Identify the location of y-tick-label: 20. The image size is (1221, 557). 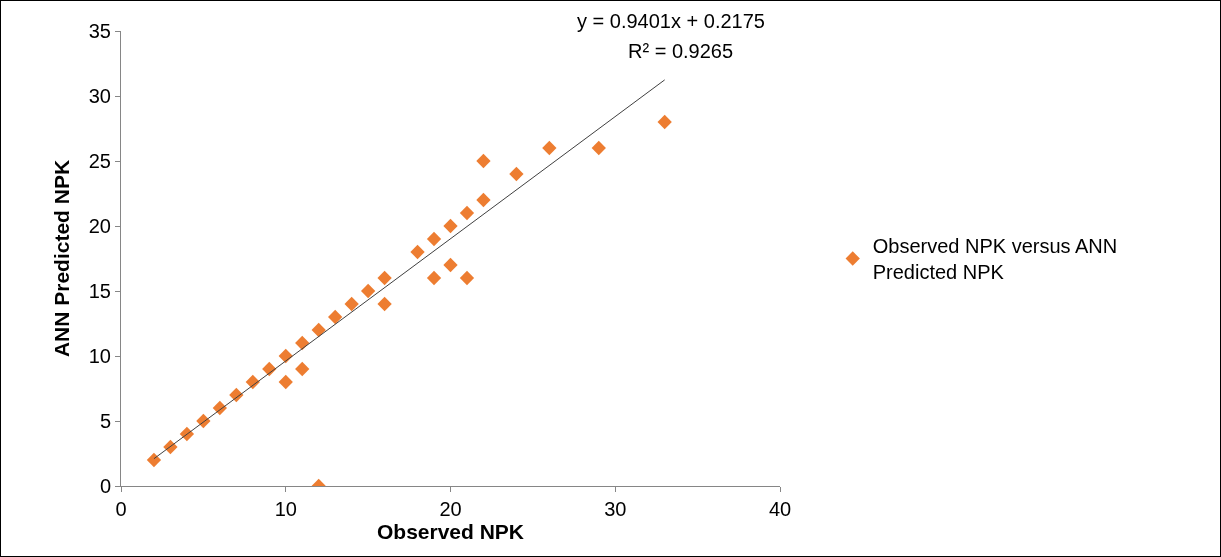
(99, 226).